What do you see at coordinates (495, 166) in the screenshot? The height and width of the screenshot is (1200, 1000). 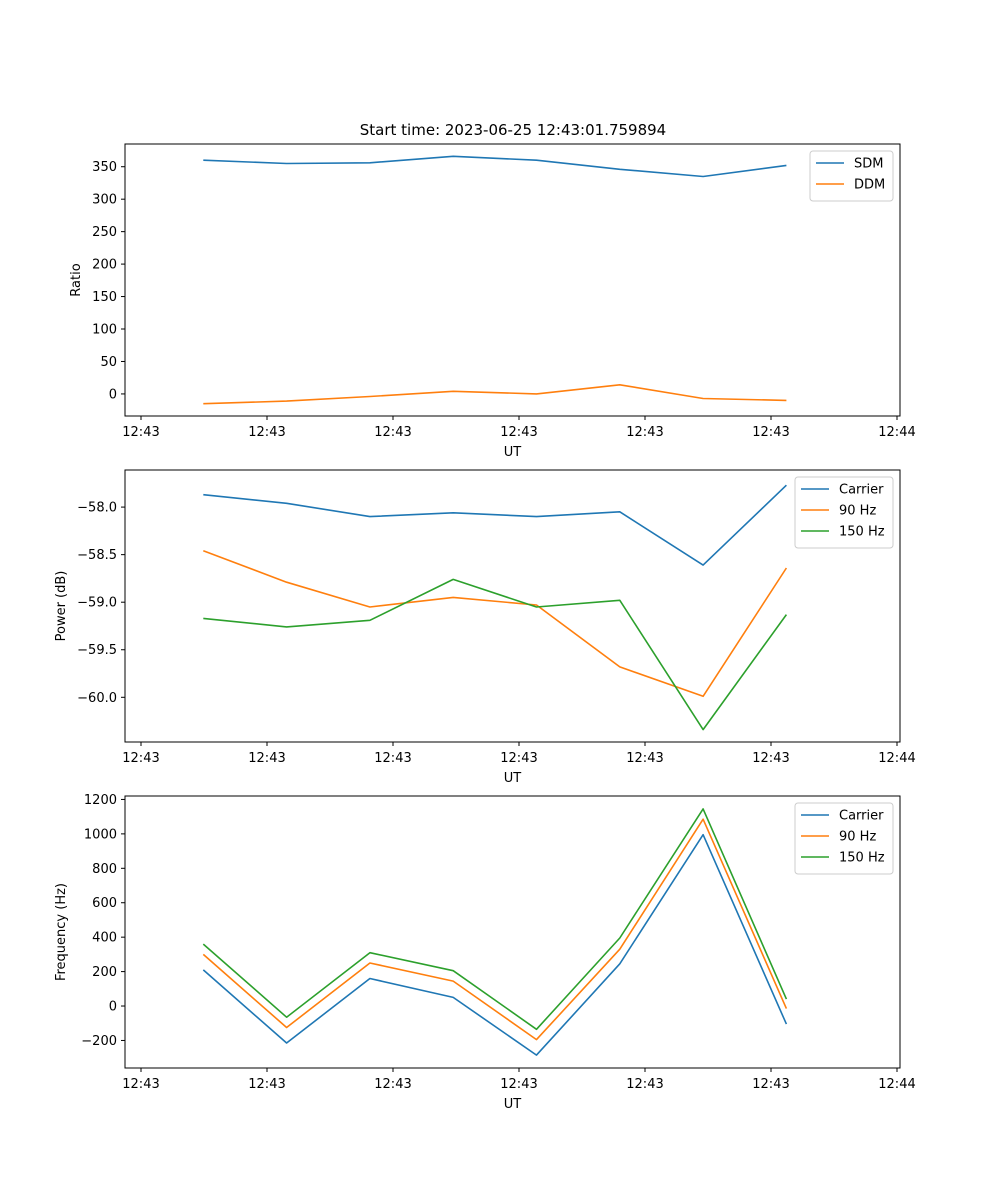 I see `series-line-sdm` at bounding box center [495, 166].